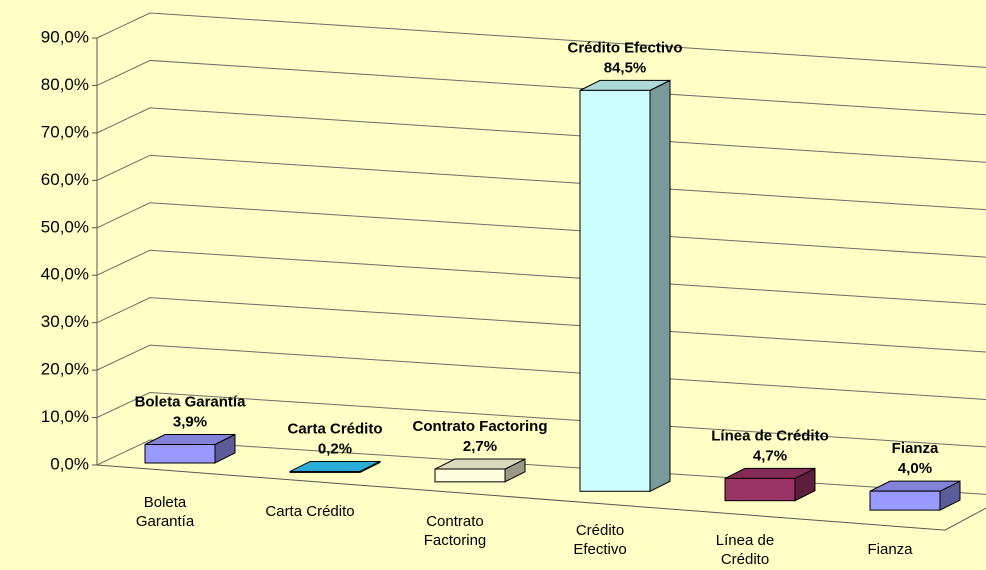  I want to click on data-label-name: Contrato Factoring, so click(480, 426).